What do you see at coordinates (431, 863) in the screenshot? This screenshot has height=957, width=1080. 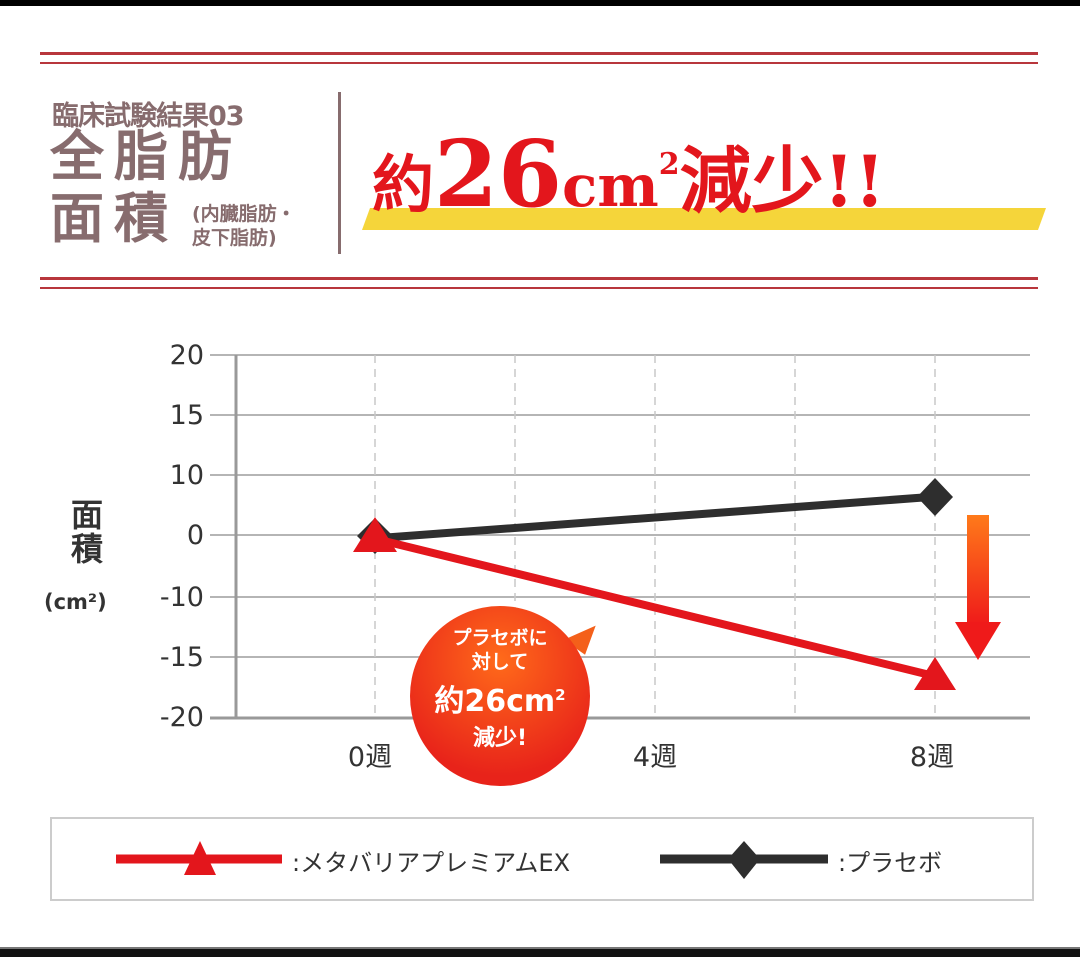 I see `legend-product-label: :メタバリアプレミアムEX` at bounding box center [431, 863].